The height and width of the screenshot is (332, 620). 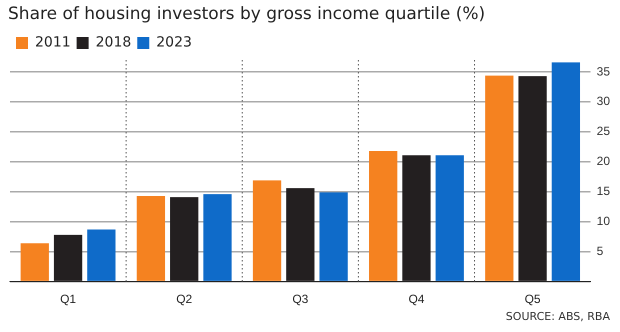 What do you see at coordinates (184, 299) in the screenshot?
I see `x-tick-label: Q2` at bounding box center [184, 299].